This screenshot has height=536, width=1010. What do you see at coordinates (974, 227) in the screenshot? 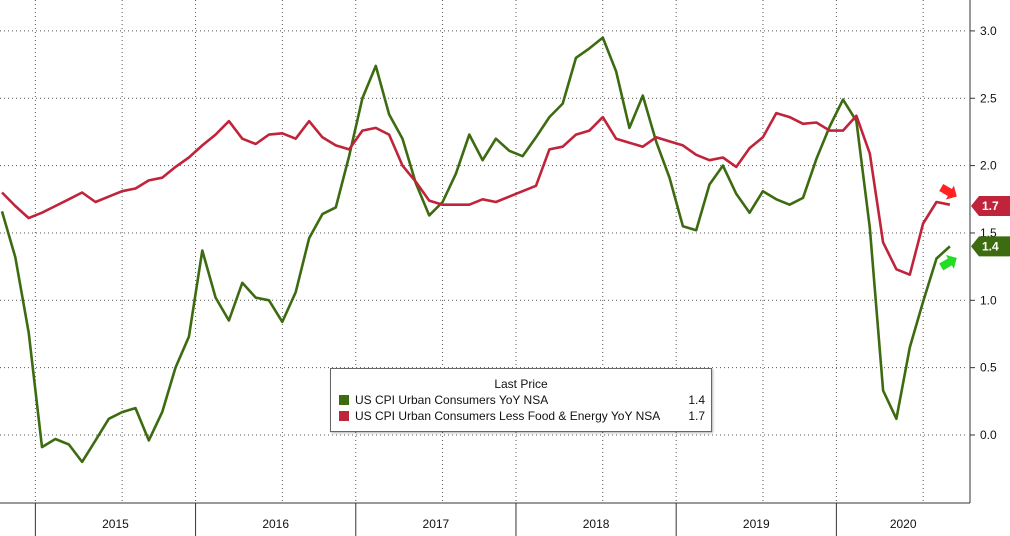
I see `last-value-markers: 1.4 1.7` at bounding box center [974, 227].